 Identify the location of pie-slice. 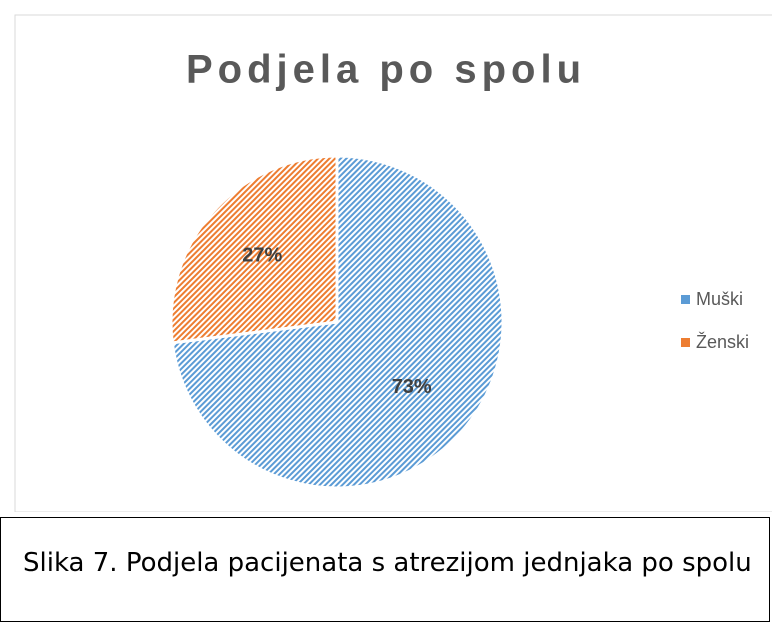
(254, 249).